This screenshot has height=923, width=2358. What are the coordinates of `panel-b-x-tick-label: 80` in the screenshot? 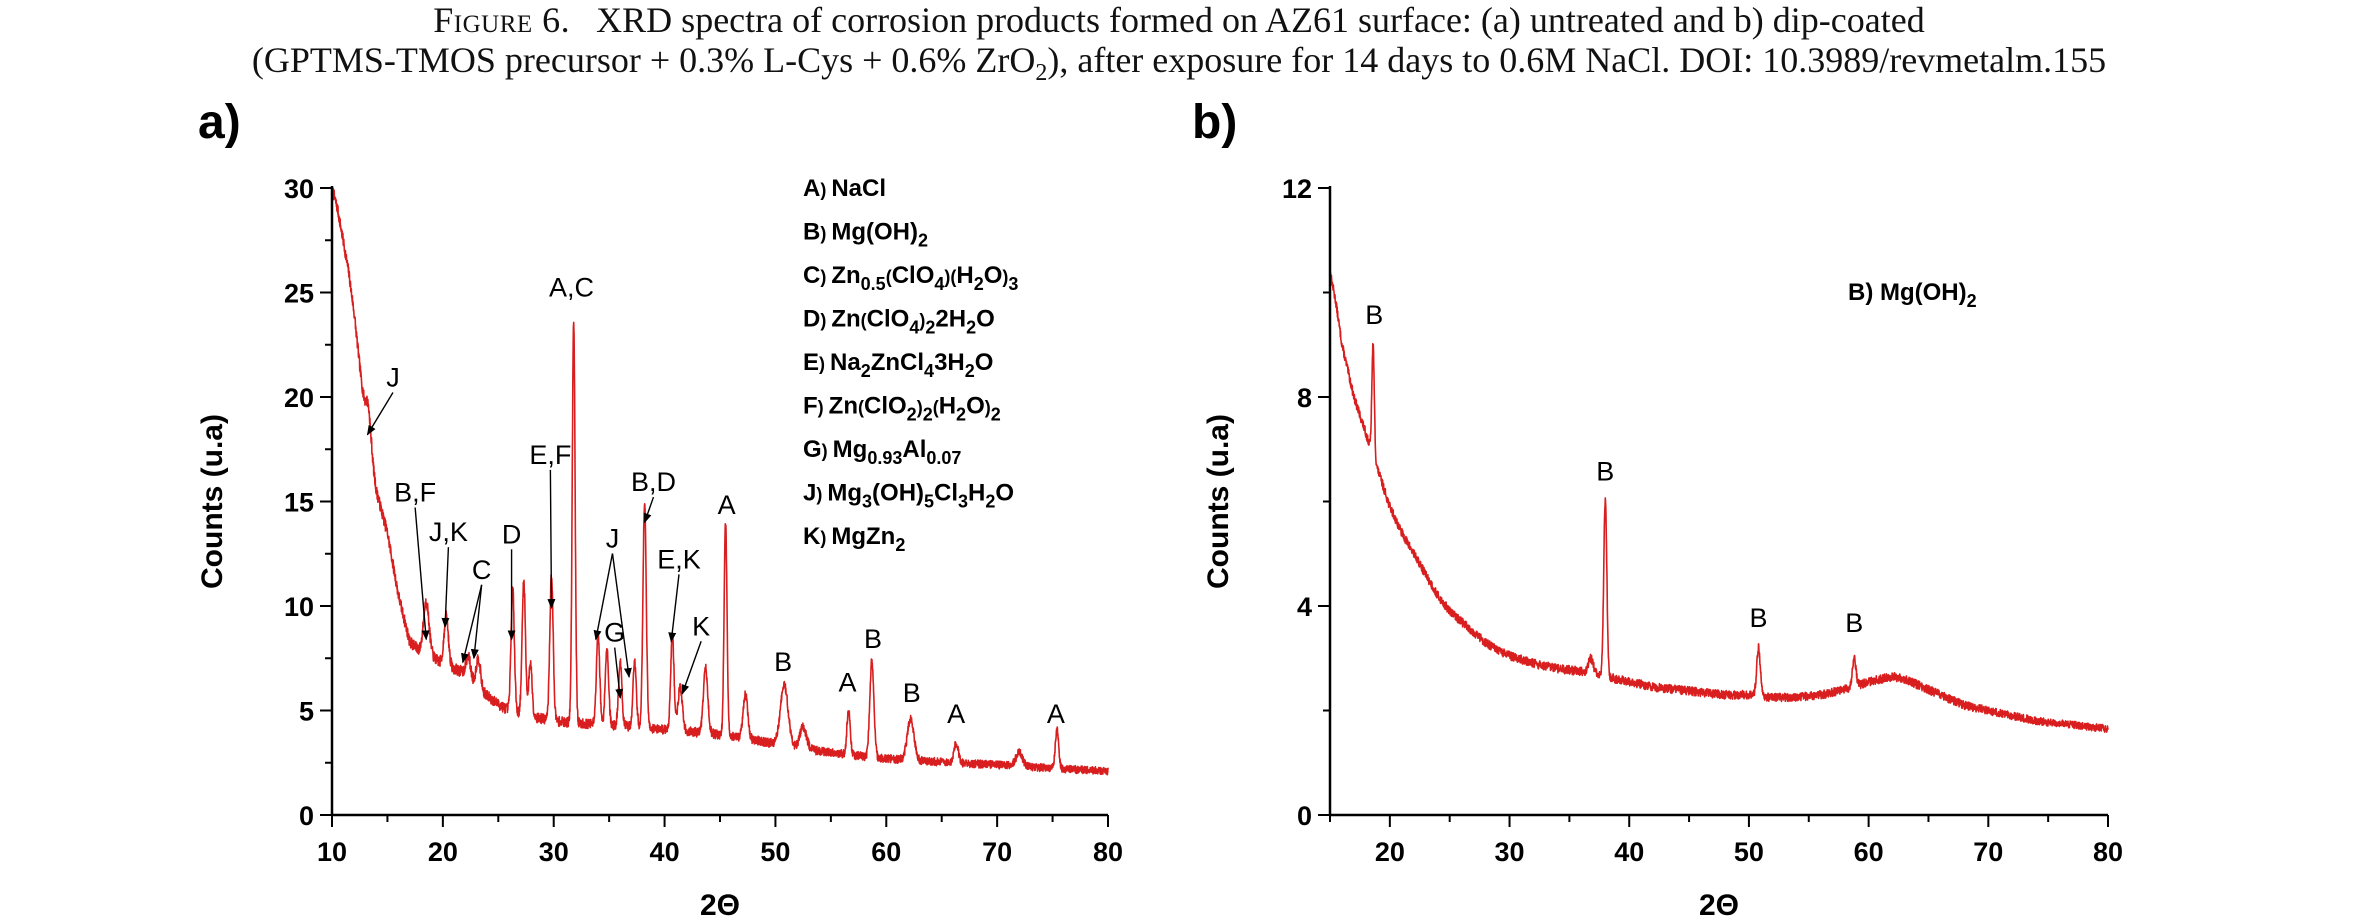 It's located at (2108, 852).